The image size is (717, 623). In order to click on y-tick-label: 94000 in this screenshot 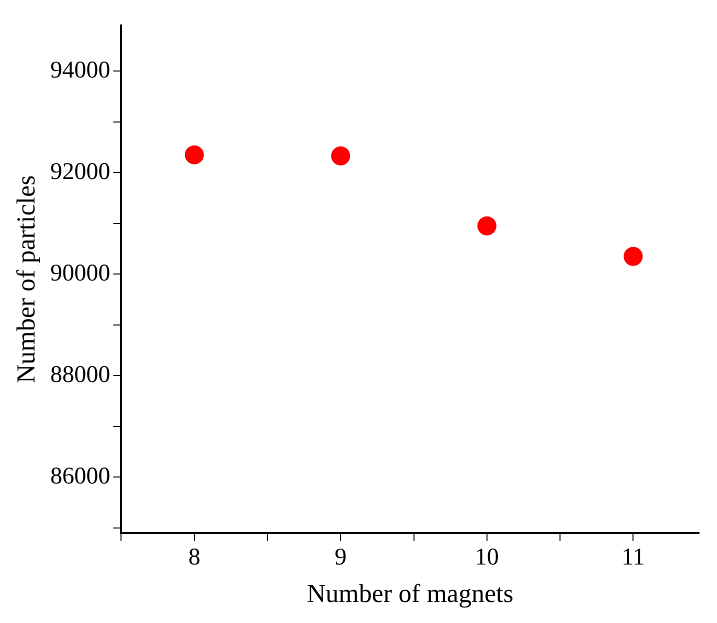, I will do `click(80, 70)`.